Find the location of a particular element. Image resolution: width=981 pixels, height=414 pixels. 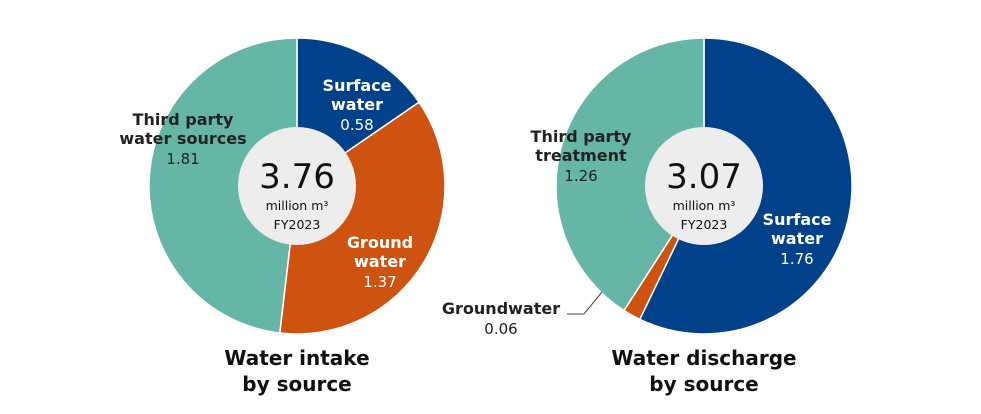

slice-ground-water is located at coordinates (362, 218).